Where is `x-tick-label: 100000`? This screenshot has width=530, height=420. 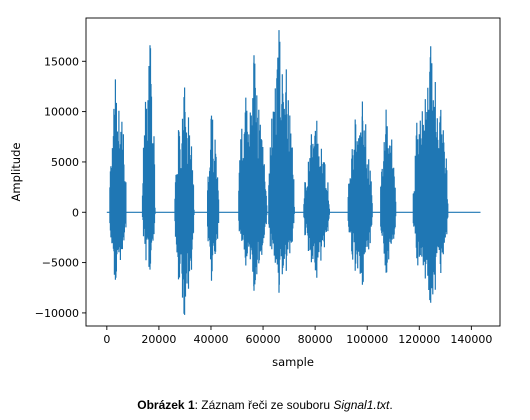 x-tick-label: 100000 is located at coordinates (367, 339).